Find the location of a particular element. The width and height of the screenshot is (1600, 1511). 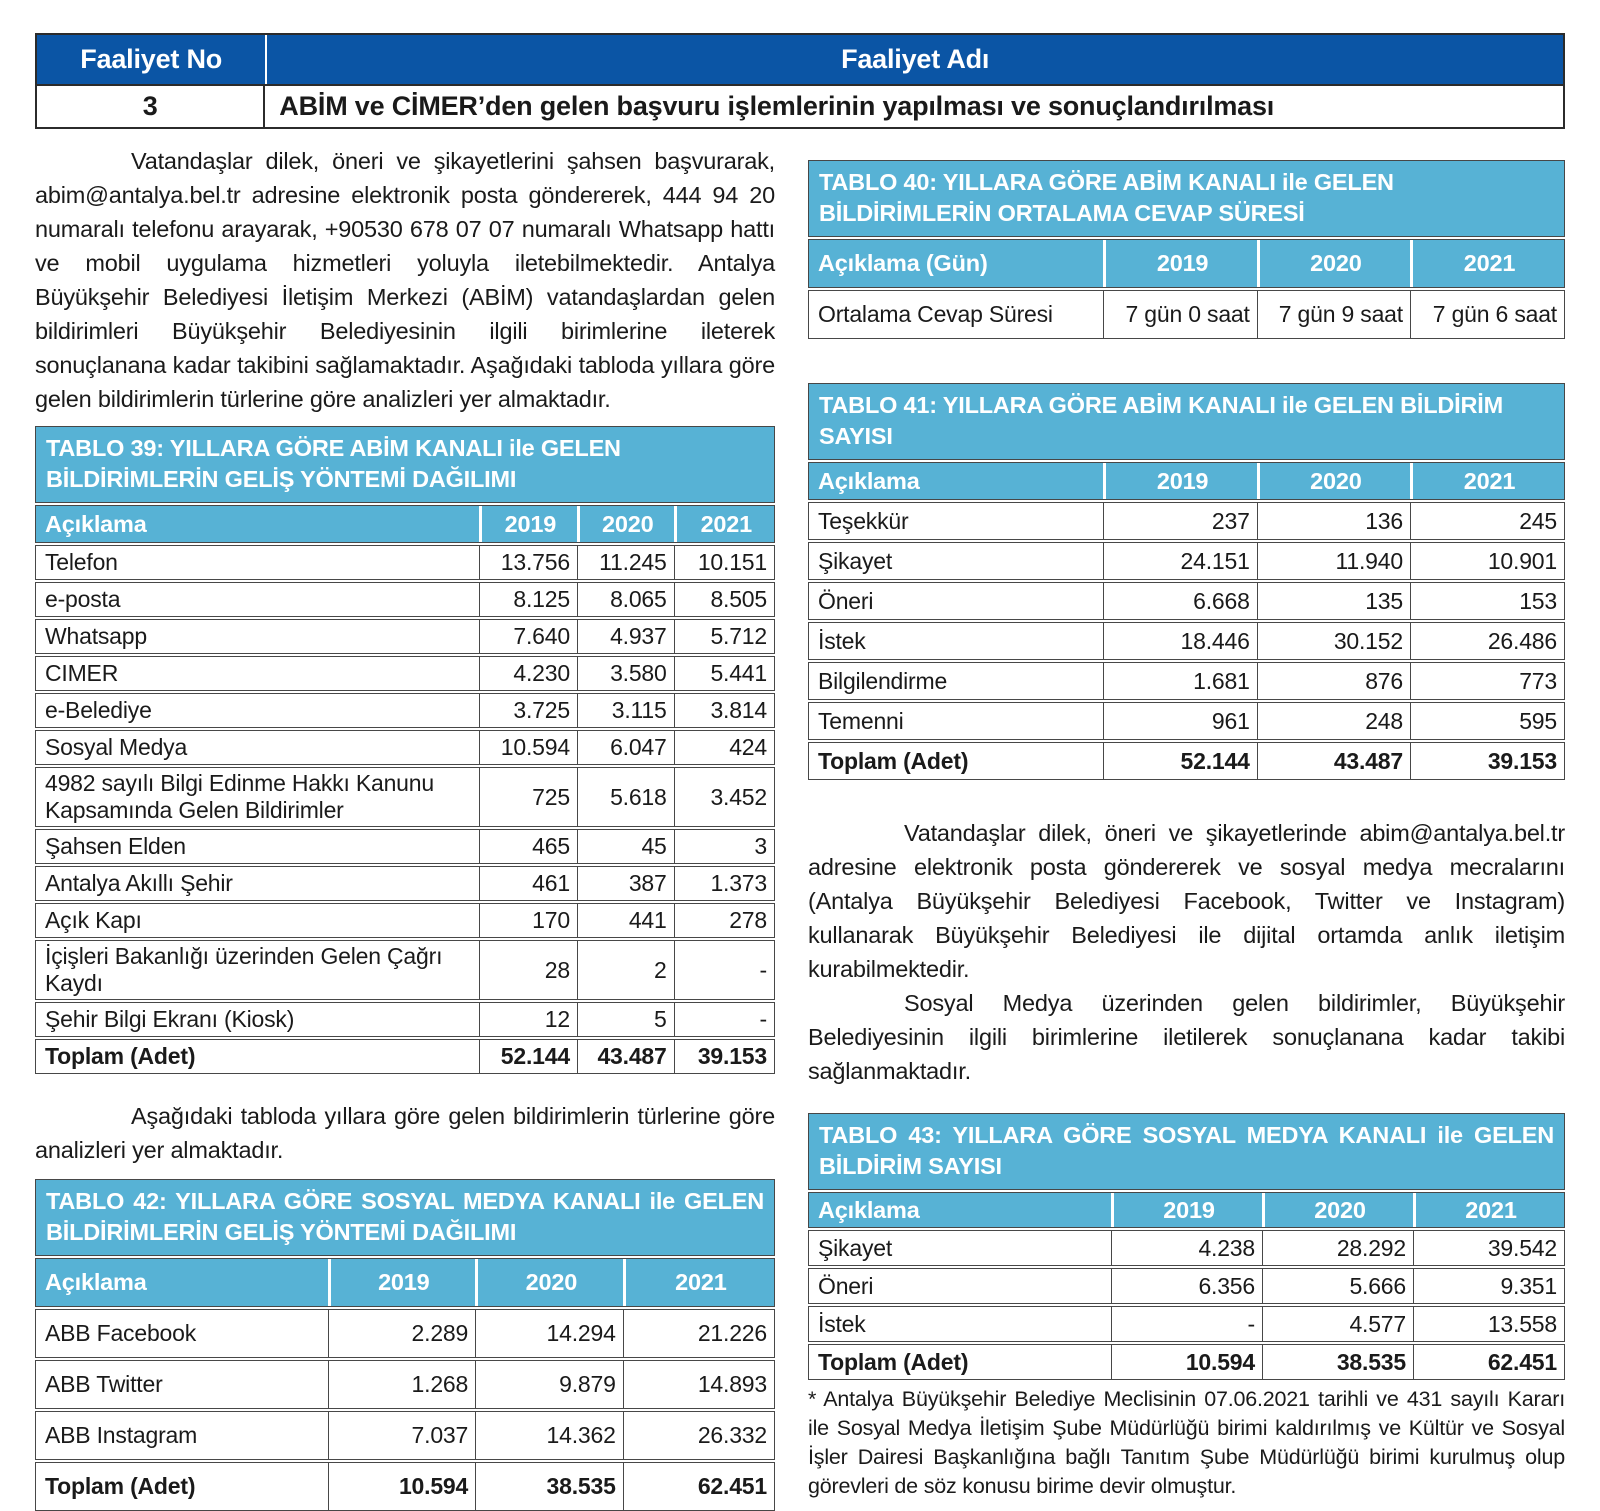

table-row: Öneri 6.668 135 153 is located at coordinates (1186, 601).